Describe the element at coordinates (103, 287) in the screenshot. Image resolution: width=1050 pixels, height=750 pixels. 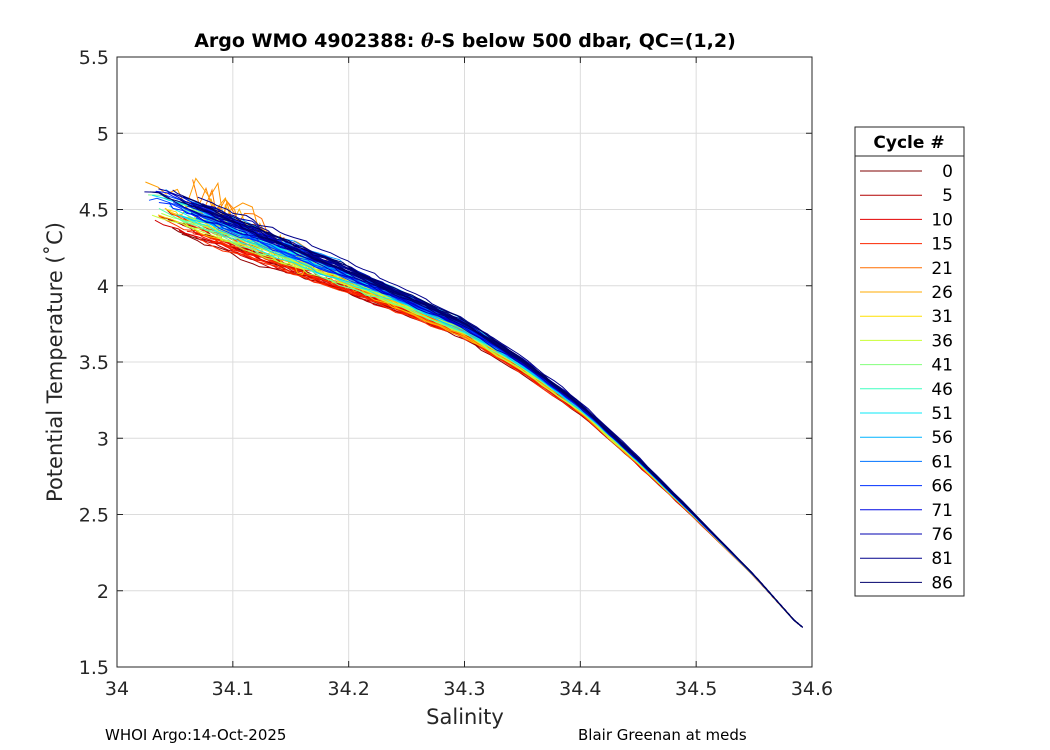
I see `y-tick-label: 4` at that location.